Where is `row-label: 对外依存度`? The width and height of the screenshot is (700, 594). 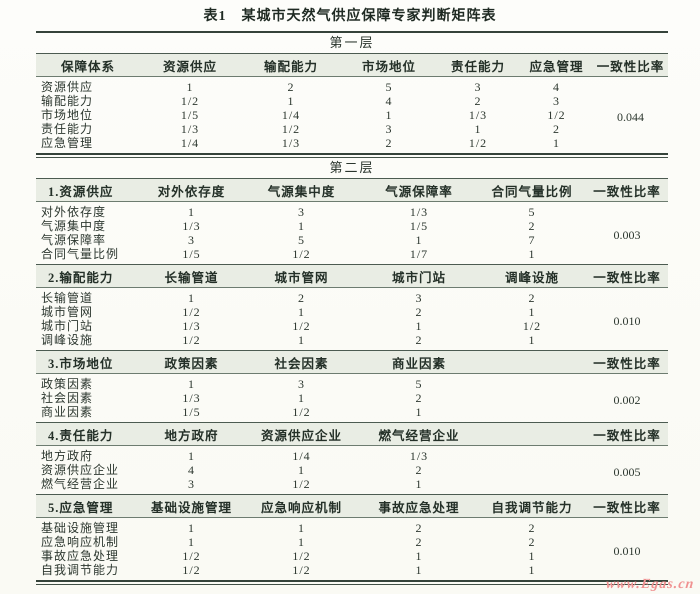 row-label: 对外依存度 is located at coordinates (74, 212).